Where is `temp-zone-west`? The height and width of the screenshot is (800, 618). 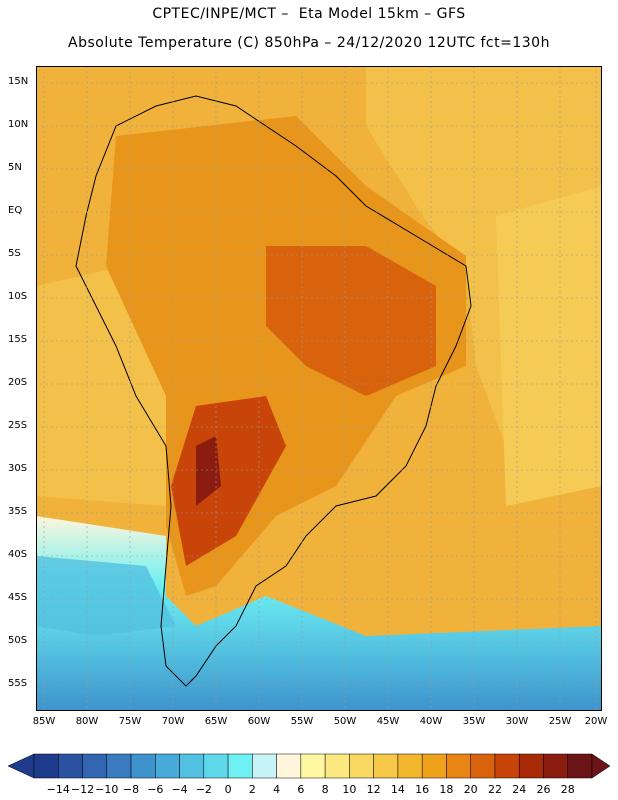
temp-zone-west is located at coordinates (101, 386).